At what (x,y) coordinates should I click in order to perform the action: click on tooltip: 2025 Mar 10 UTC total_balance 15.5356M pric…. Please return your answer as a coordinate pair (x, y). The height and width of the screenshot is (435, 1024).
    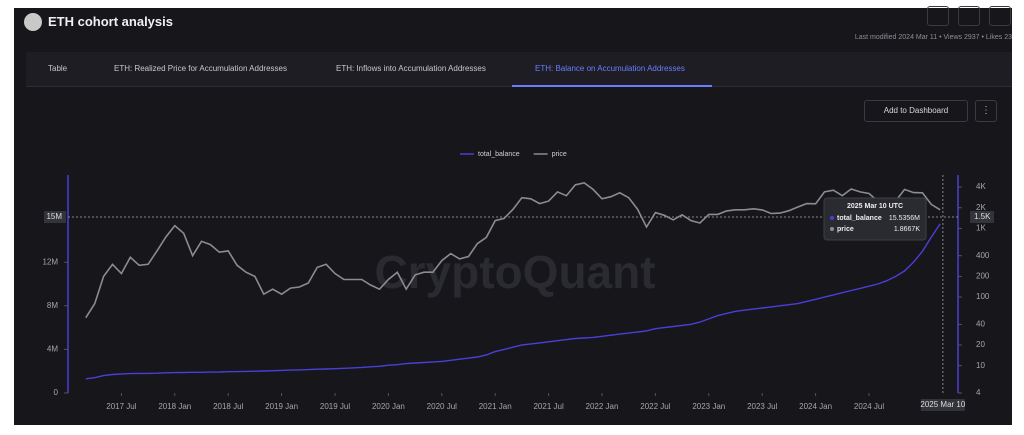
    Looking at the image, I should click on (875, 219).